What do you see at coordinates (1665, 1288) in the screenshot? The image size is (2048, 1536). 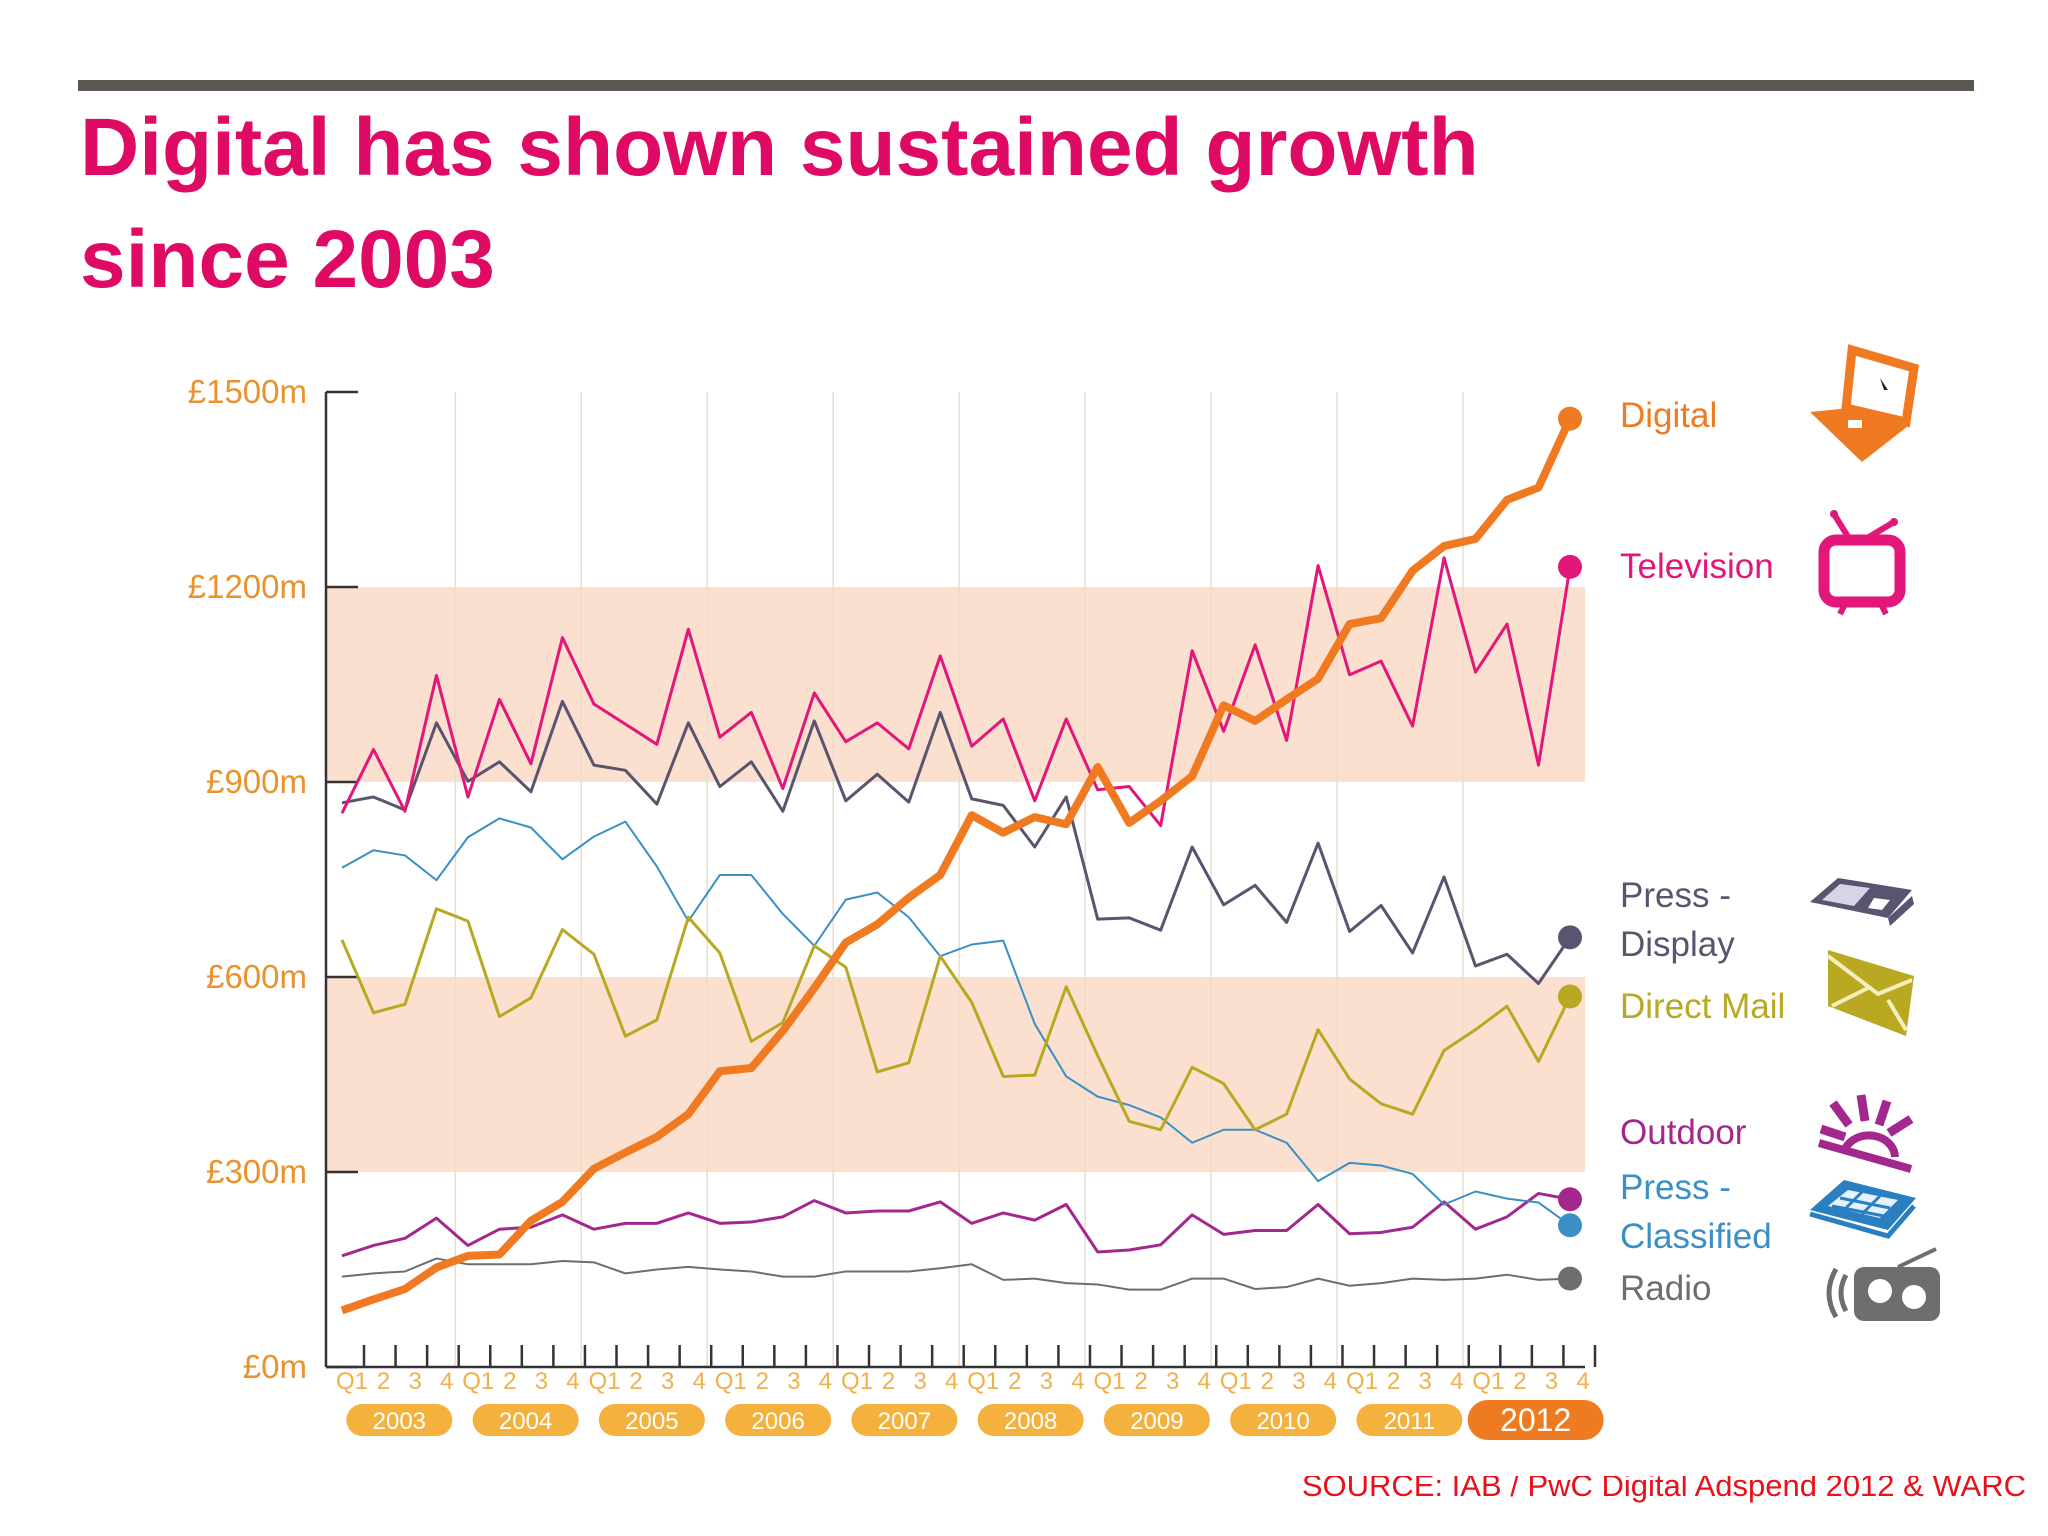 I see `legend-label: Radio` at bounding box center [1665, 1288].